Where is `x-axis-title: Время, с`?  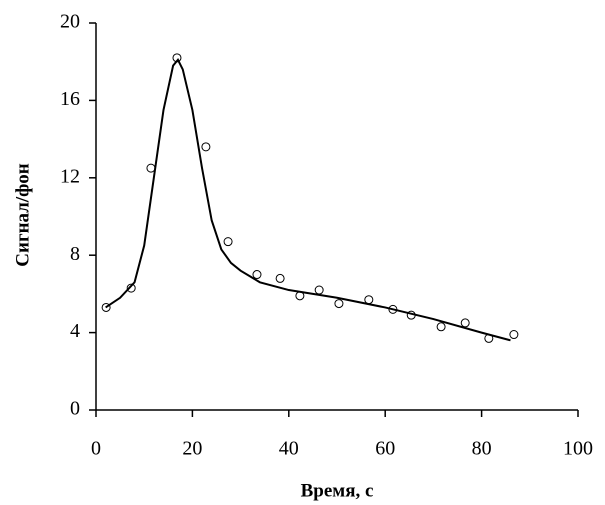 x-axis-title: Время, с is located at coordinates (337, 490).